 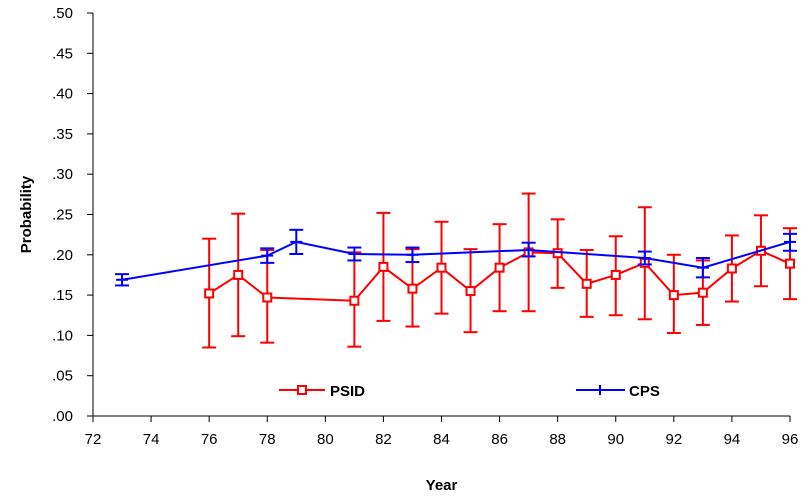 What do you see at coordinates (62, 134) in the screenshot?
I see `y-tick-label: .35` at bounding box center [62, 134].